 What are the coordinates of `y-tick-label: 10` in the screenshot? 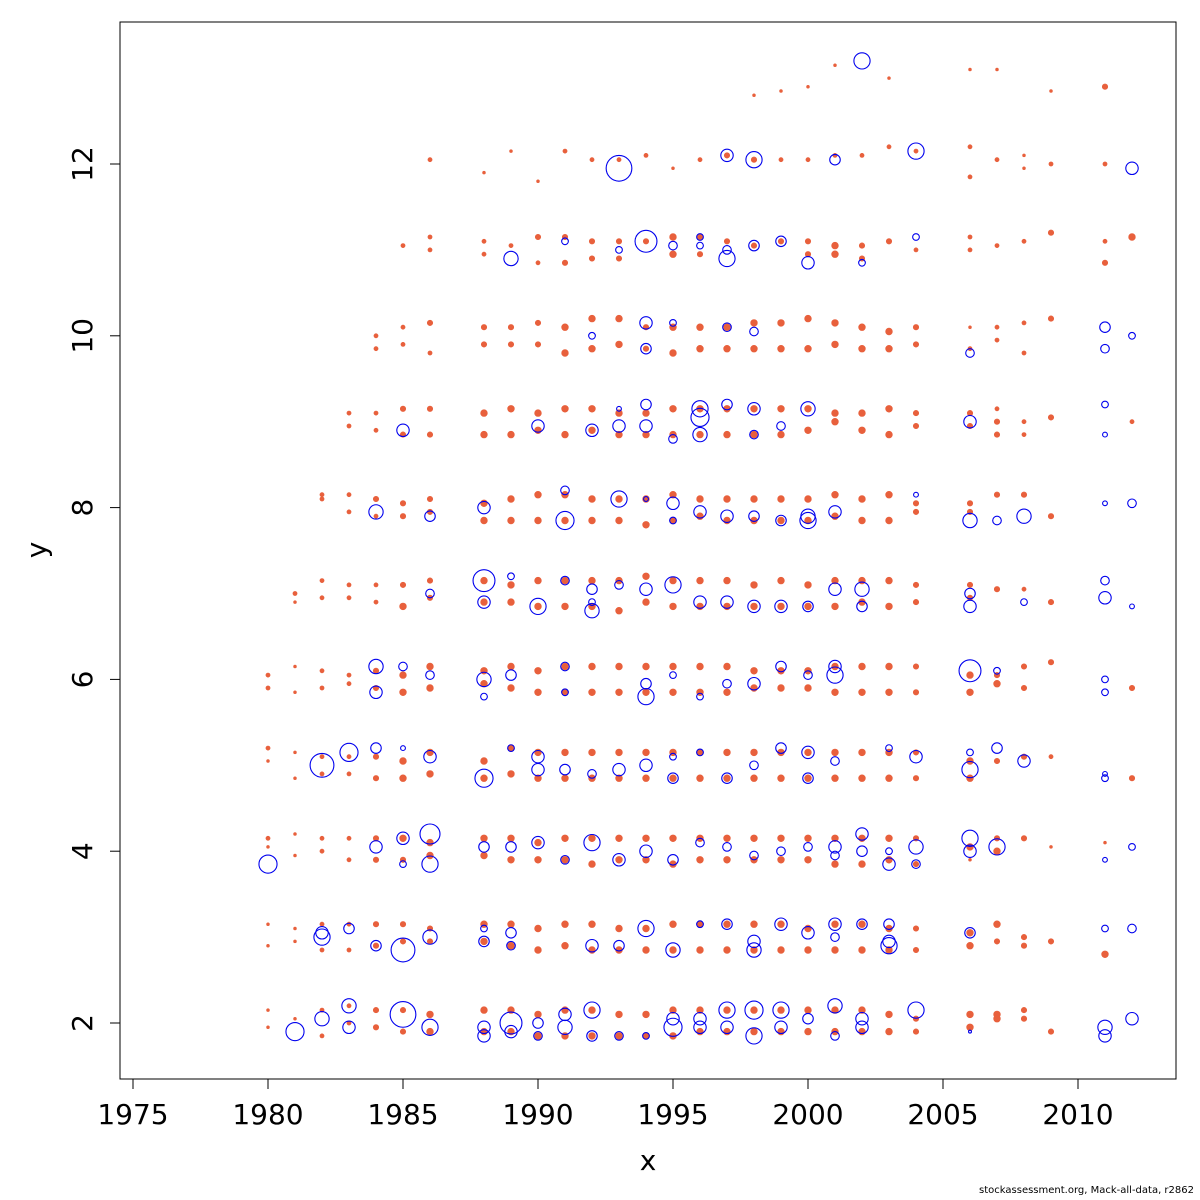 It's located at (82, 336).